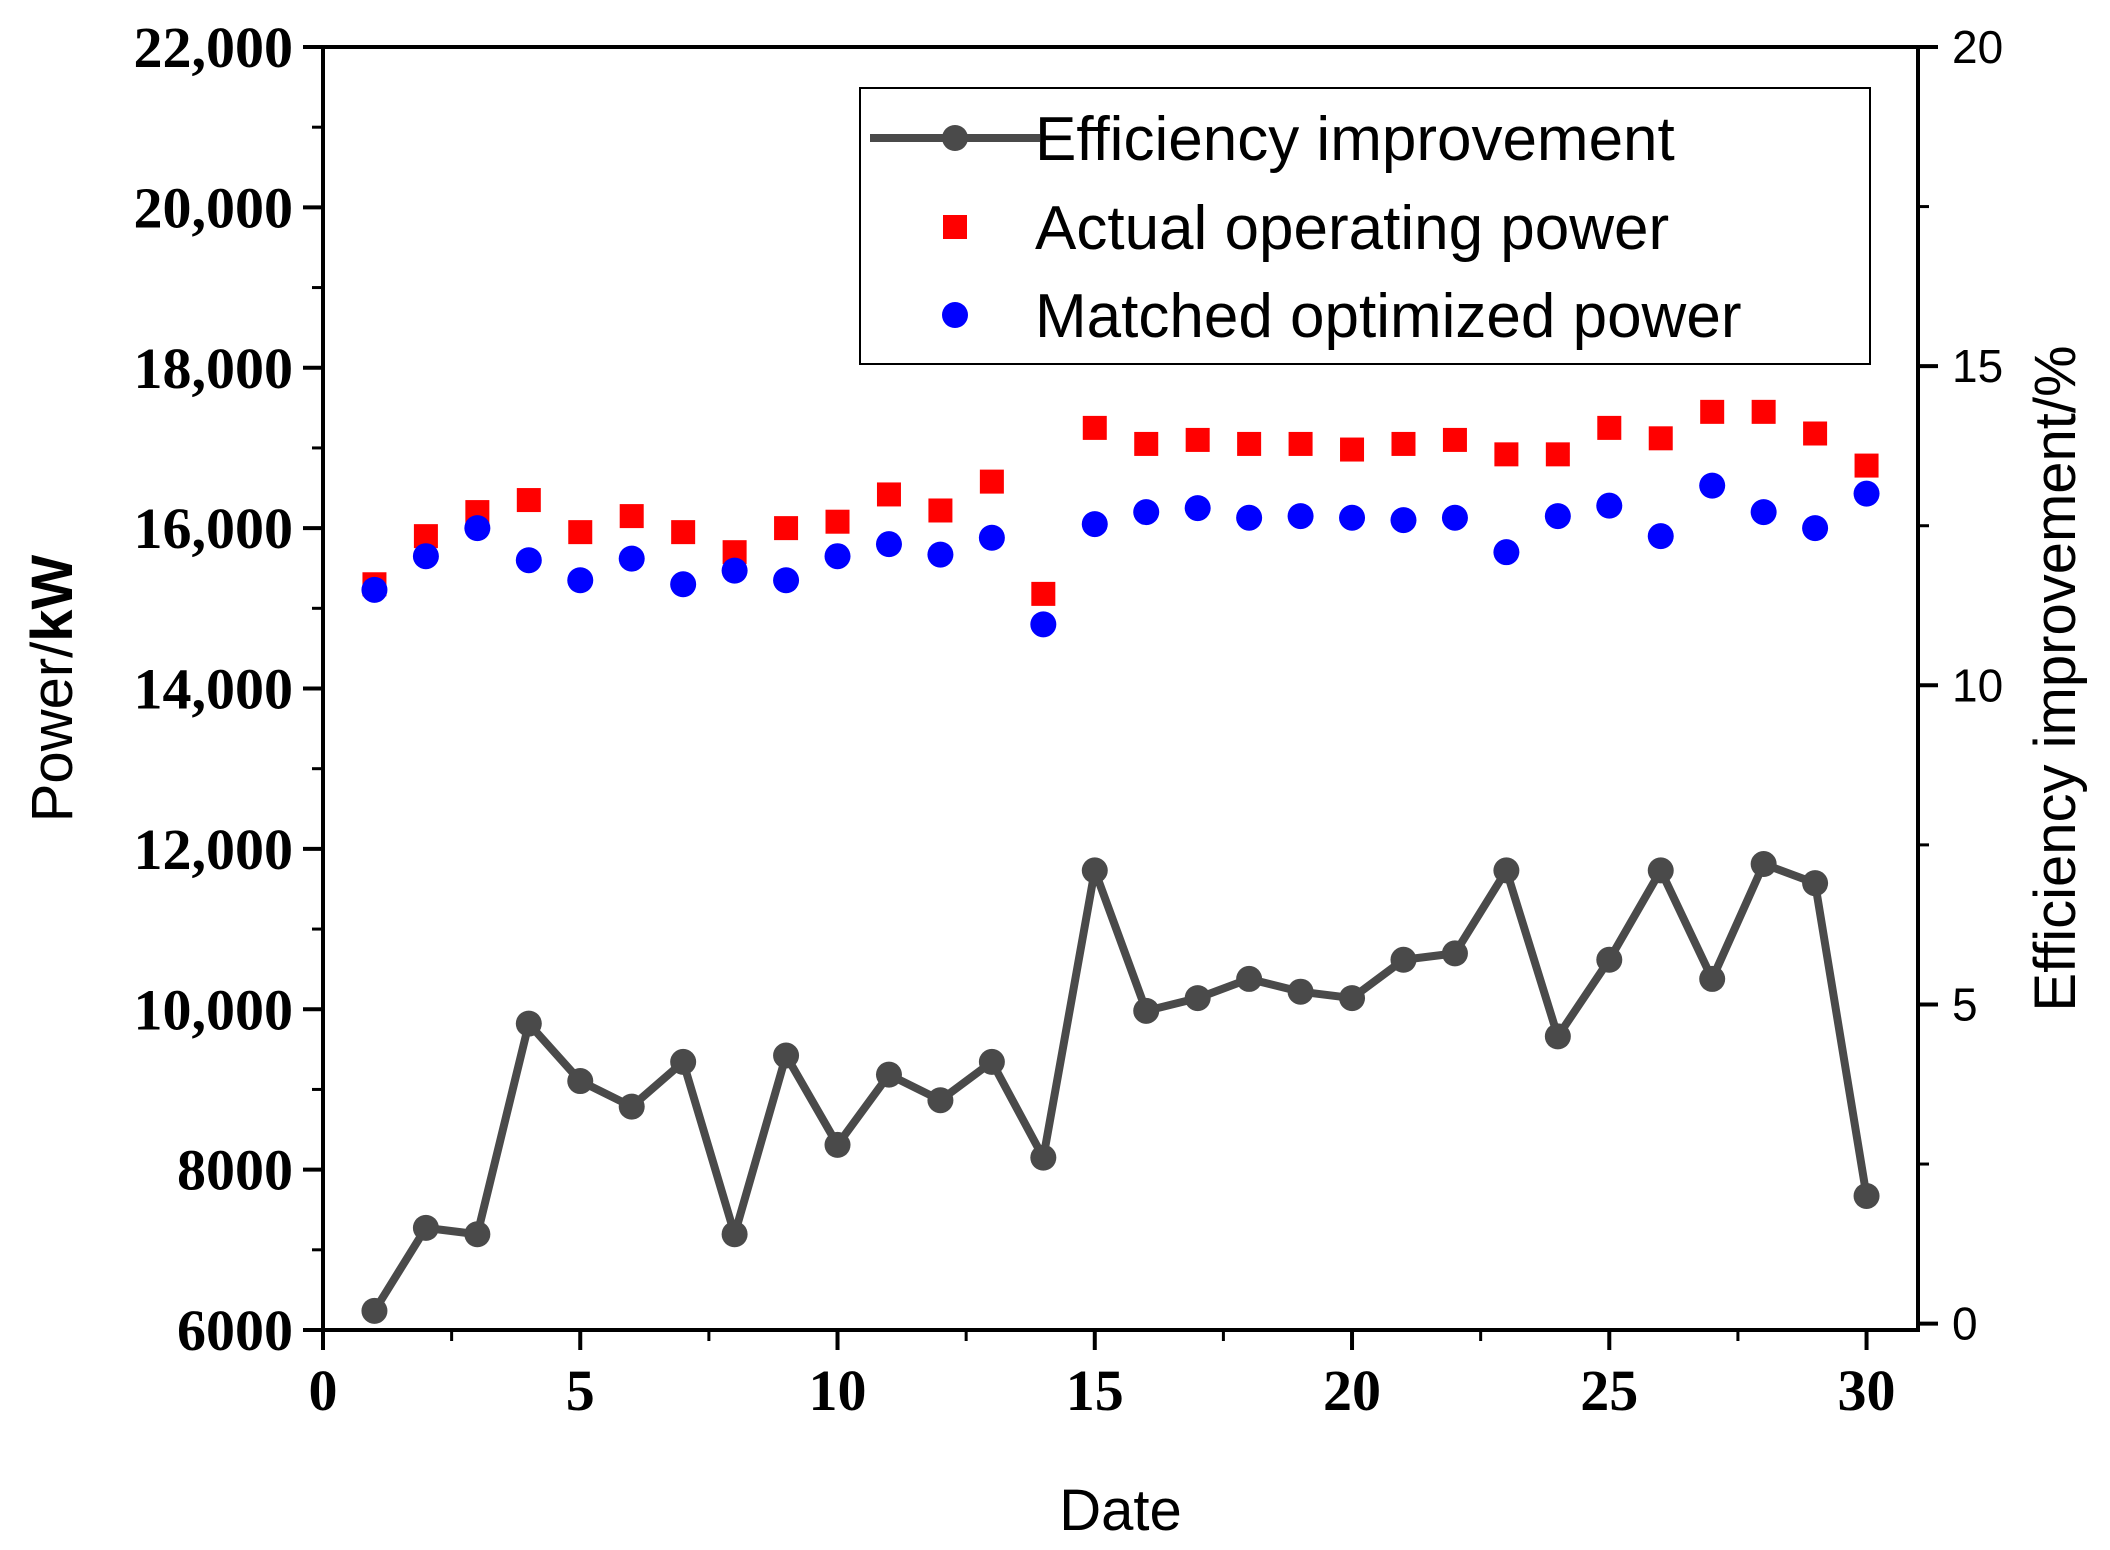 The height and width of the screenshot is (1550, 2110). I want to click on x-tick-label: 15, so click(1095, 1390).